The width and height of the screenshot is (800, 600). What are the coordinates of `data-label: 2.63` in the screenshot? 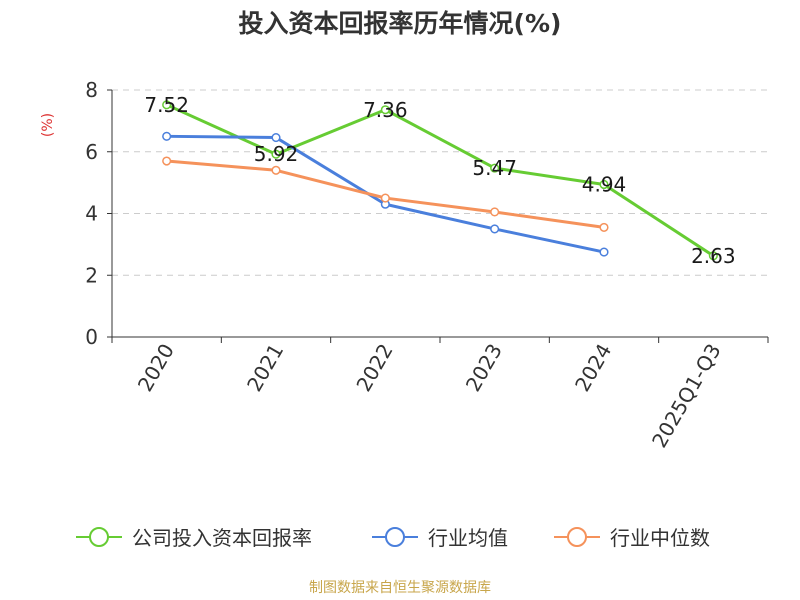 It's located at (713, 256).